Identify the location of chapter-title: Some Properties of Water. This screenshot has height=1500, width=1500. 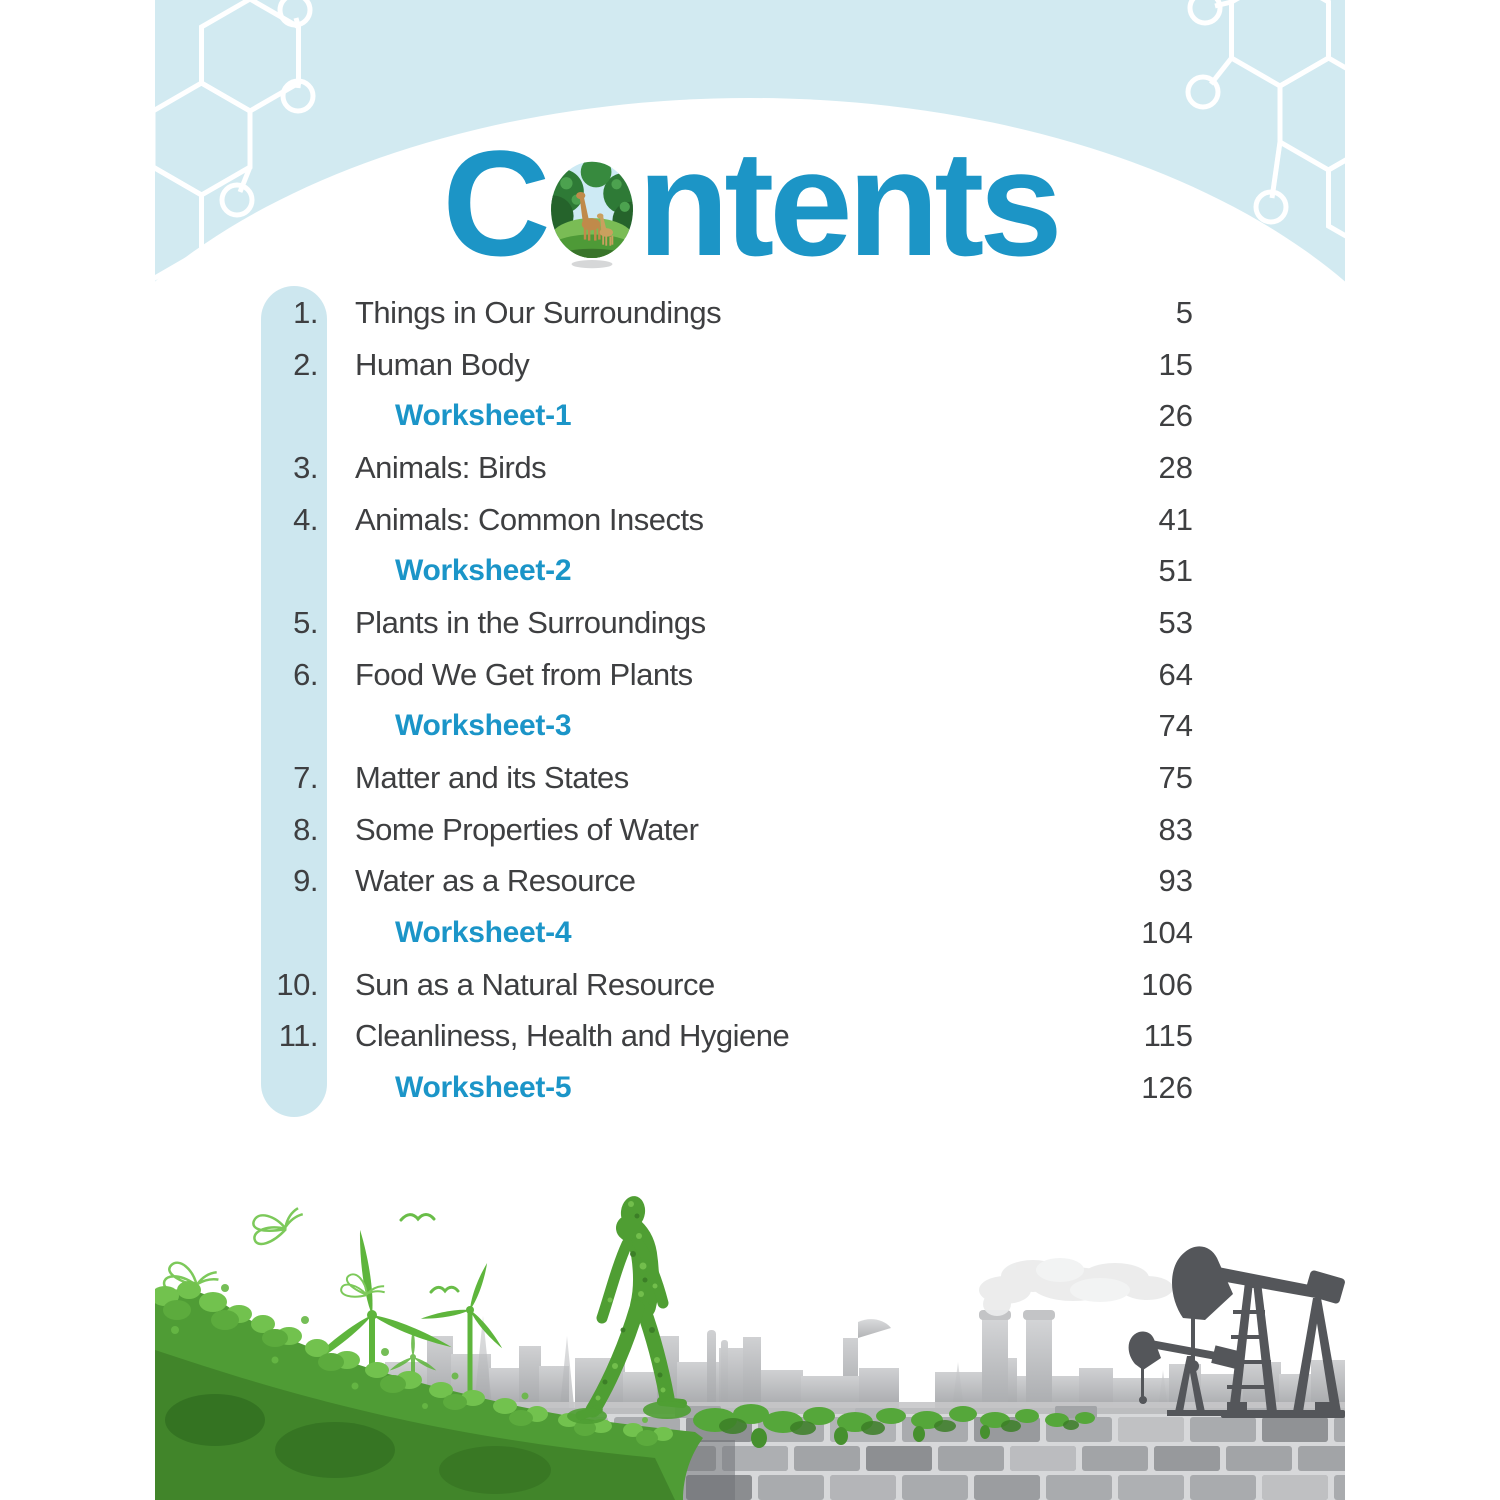
(527, 829).